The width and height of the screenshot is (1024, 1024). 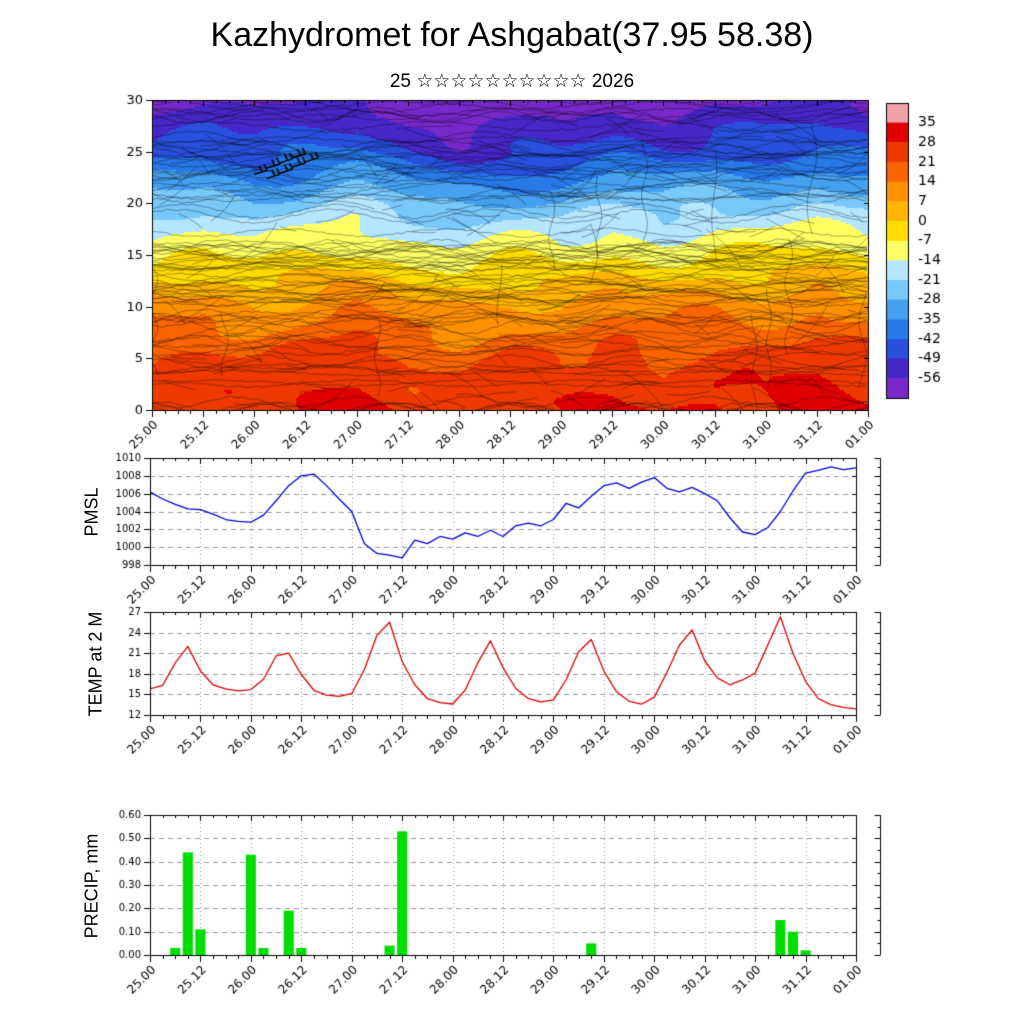 I want to click on temp-axis-label: TEMP at 2 M, so click(x=95, y=664).